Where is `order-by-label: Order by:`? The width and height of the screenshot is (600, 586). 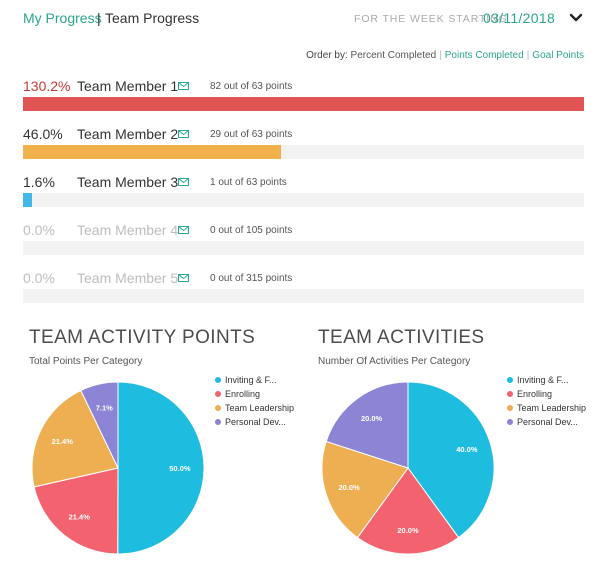
order-by-label: Order by: is located at coordinates (327, 55).